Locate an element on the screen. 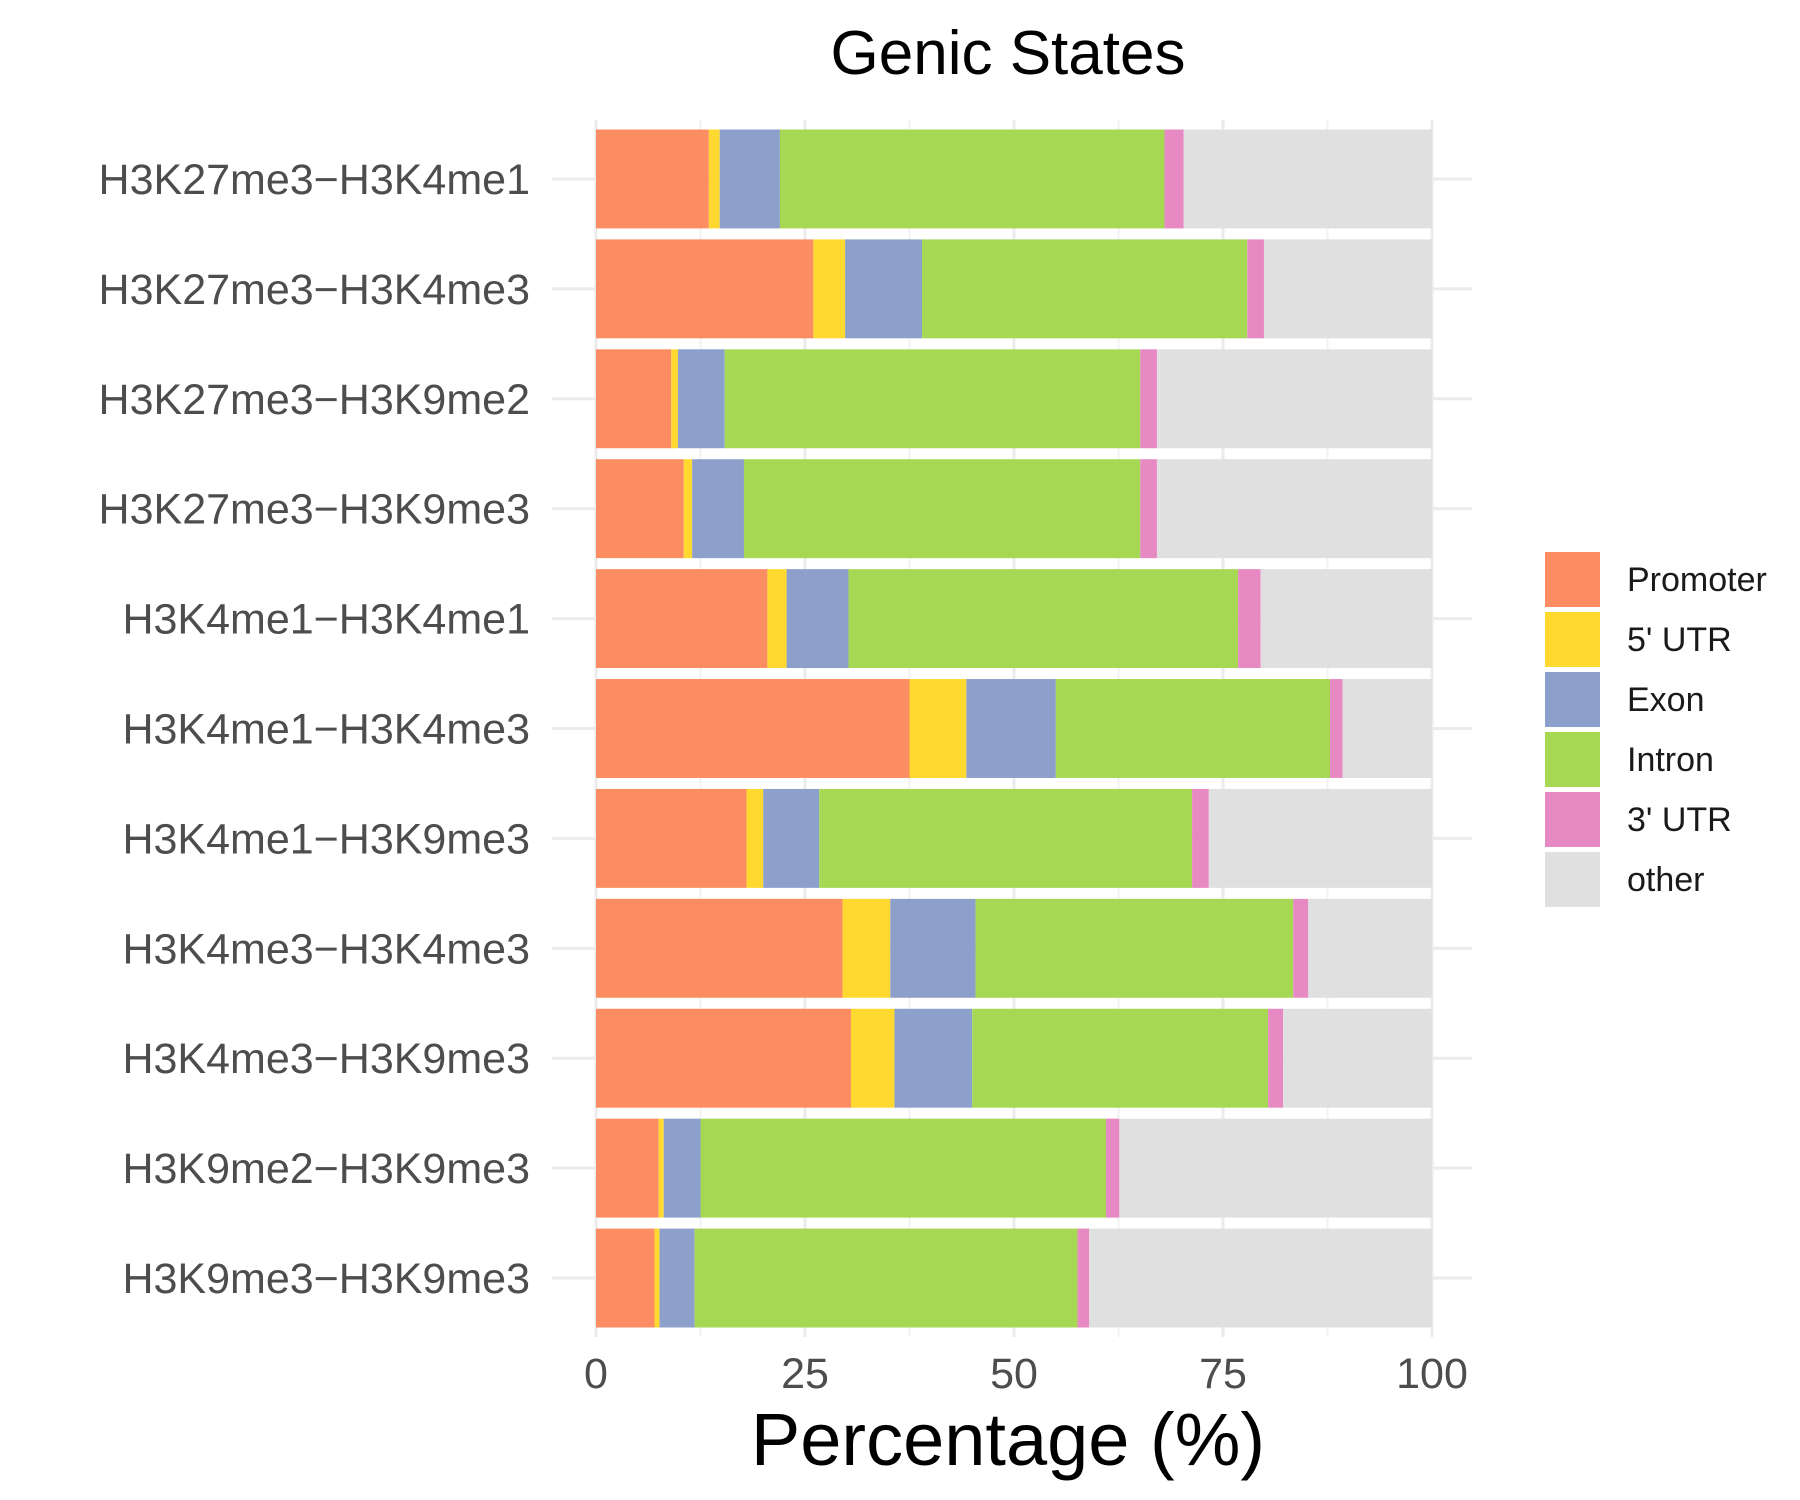 Image resolution: width=1800 pixels, height=1500 pixels. y-tick-label: H3K4me3−H3K4me3 is located at coordinates (326, 949).